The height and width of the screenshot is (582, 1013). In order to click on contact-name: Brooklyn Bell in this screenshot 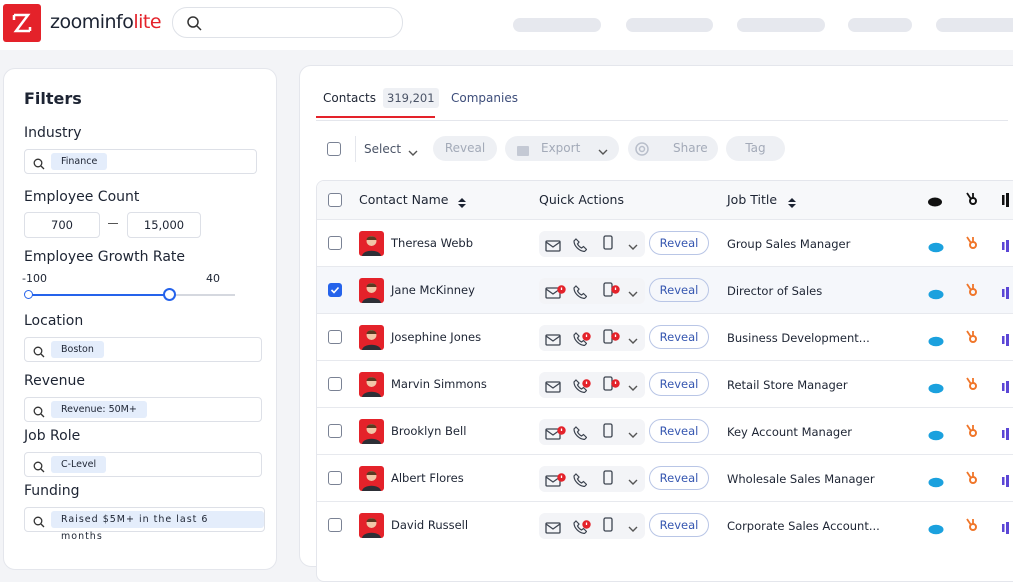, I will do `click(429, 431)`.